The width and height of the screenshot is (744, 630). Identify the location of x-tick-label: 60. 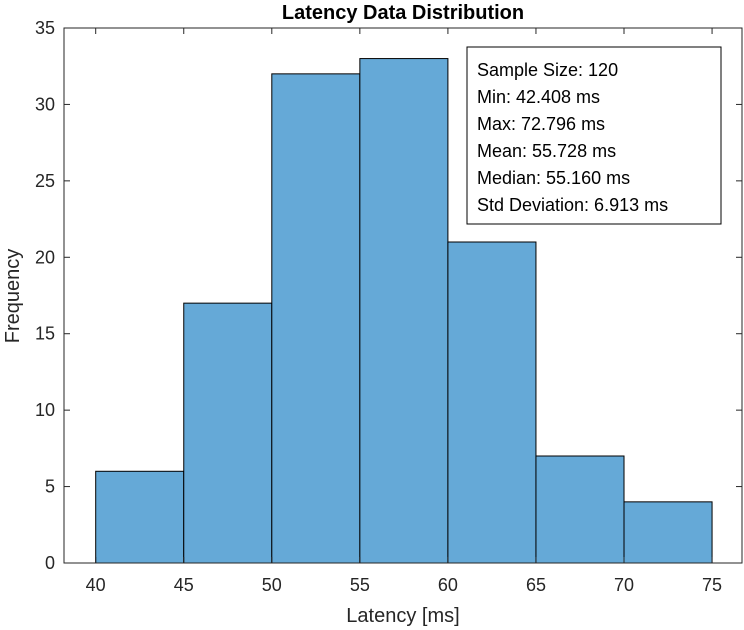
(448, 585).